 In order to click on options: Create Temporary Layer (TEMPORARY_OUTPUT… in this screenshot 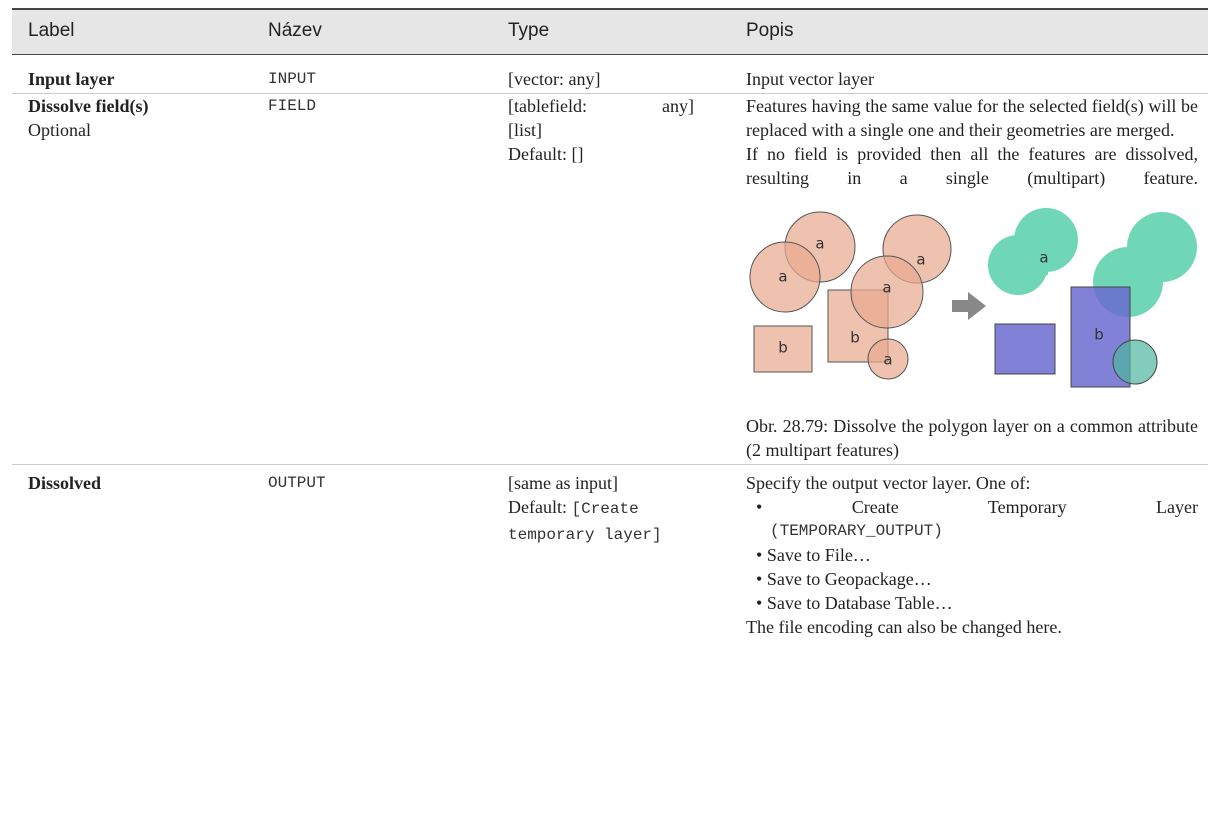, I will do `click(972, 555)`.